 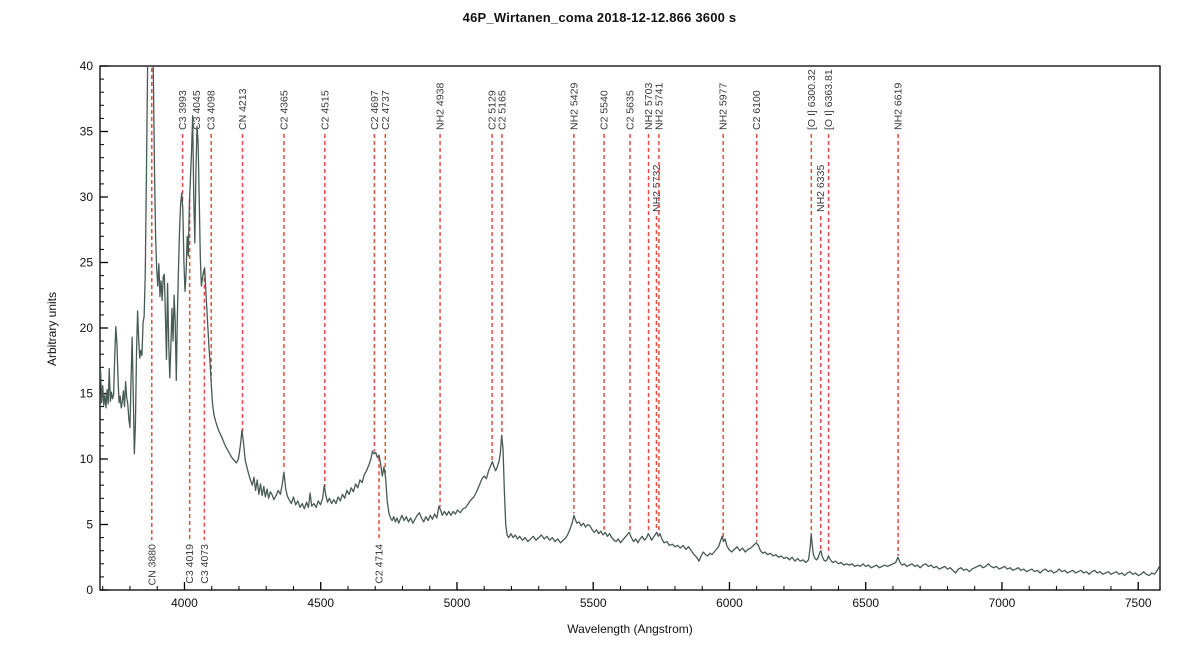 What do you see at coordinates (190, 564) in the screenshot?
I see `spectral-marker-label: C3 4019` at bounding box center [190, 564].